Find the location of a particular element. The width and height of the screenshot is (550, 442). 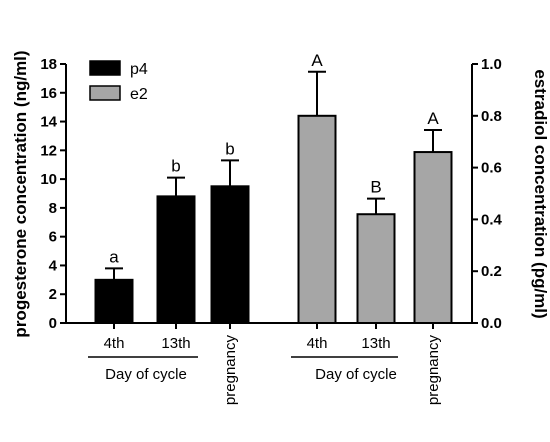

left-tick-label: 8 is located at coordinates (53, 208).